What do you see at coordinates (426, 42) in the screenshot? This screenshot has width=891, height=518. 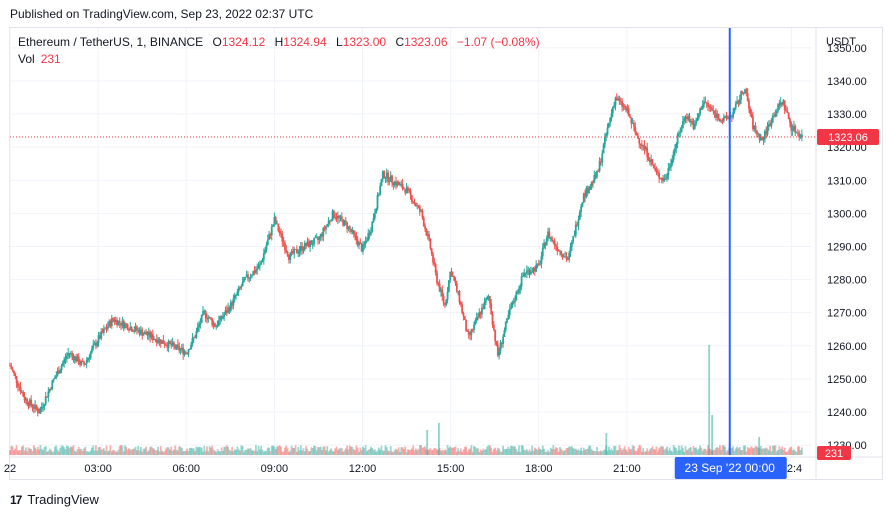 I see `legend-close-value: 1323.06` at bounding box center [426, 42].